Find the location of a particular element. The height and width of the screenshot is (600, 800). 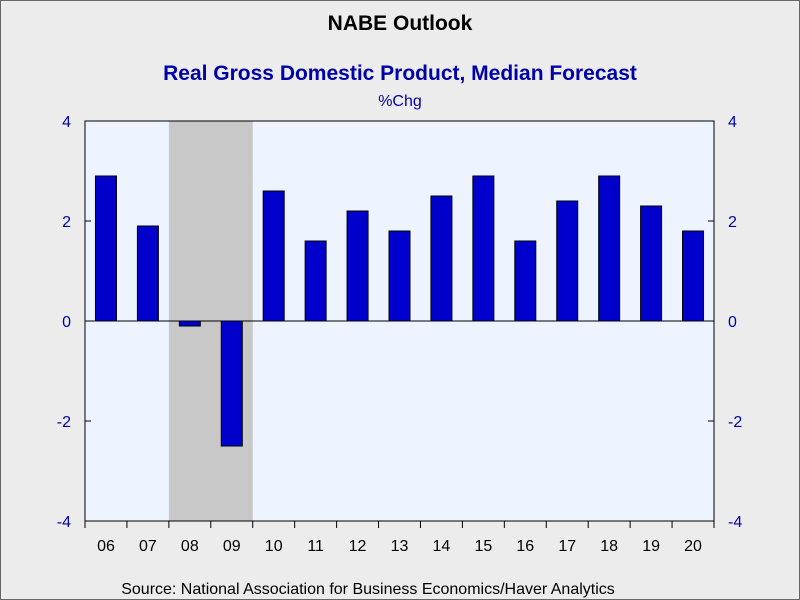

ytick-label-left: 4 is located at coordinates (66, 122).